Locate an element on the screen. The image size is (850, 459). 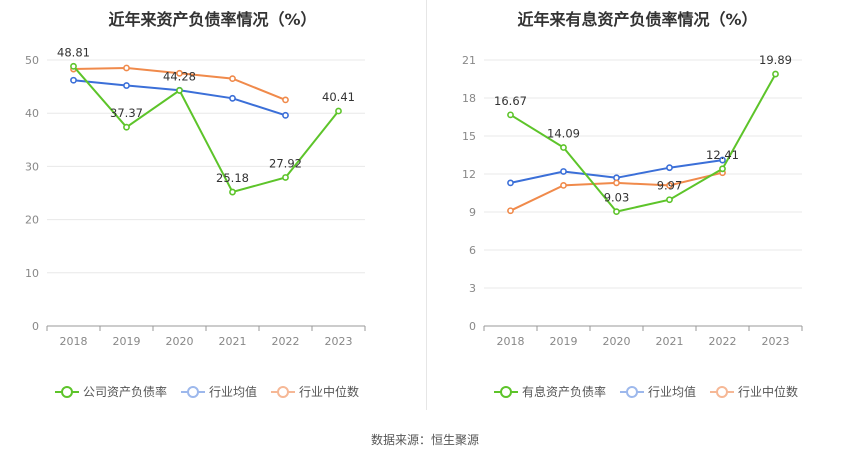
y-tick-label: 21 is located at coordinates (469, 60).